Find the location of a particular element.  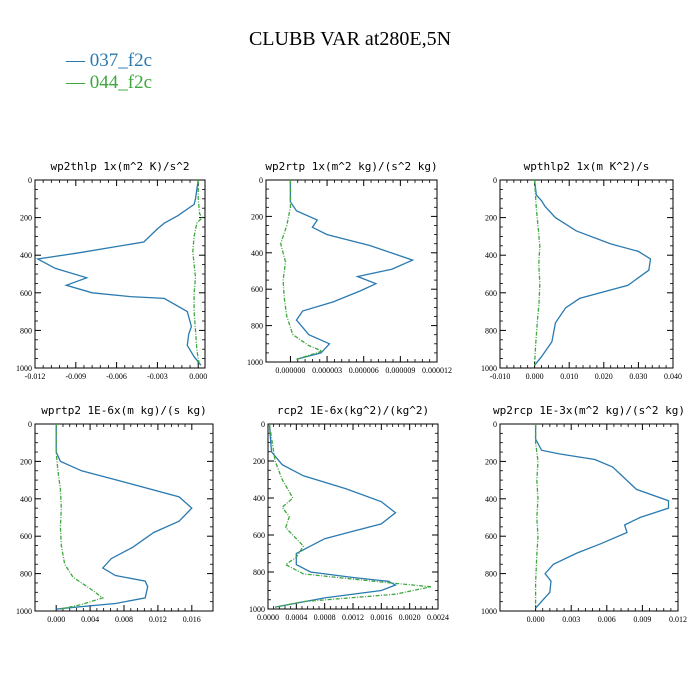

x-tick-label: 0.000009 is located at coordinates (400, 370).